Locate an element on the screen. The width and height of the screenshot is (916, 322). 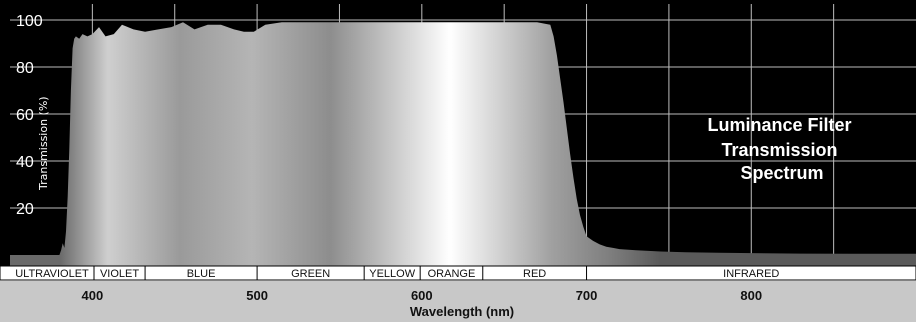
band-label: GREEN is located at coordinates (310, 274).